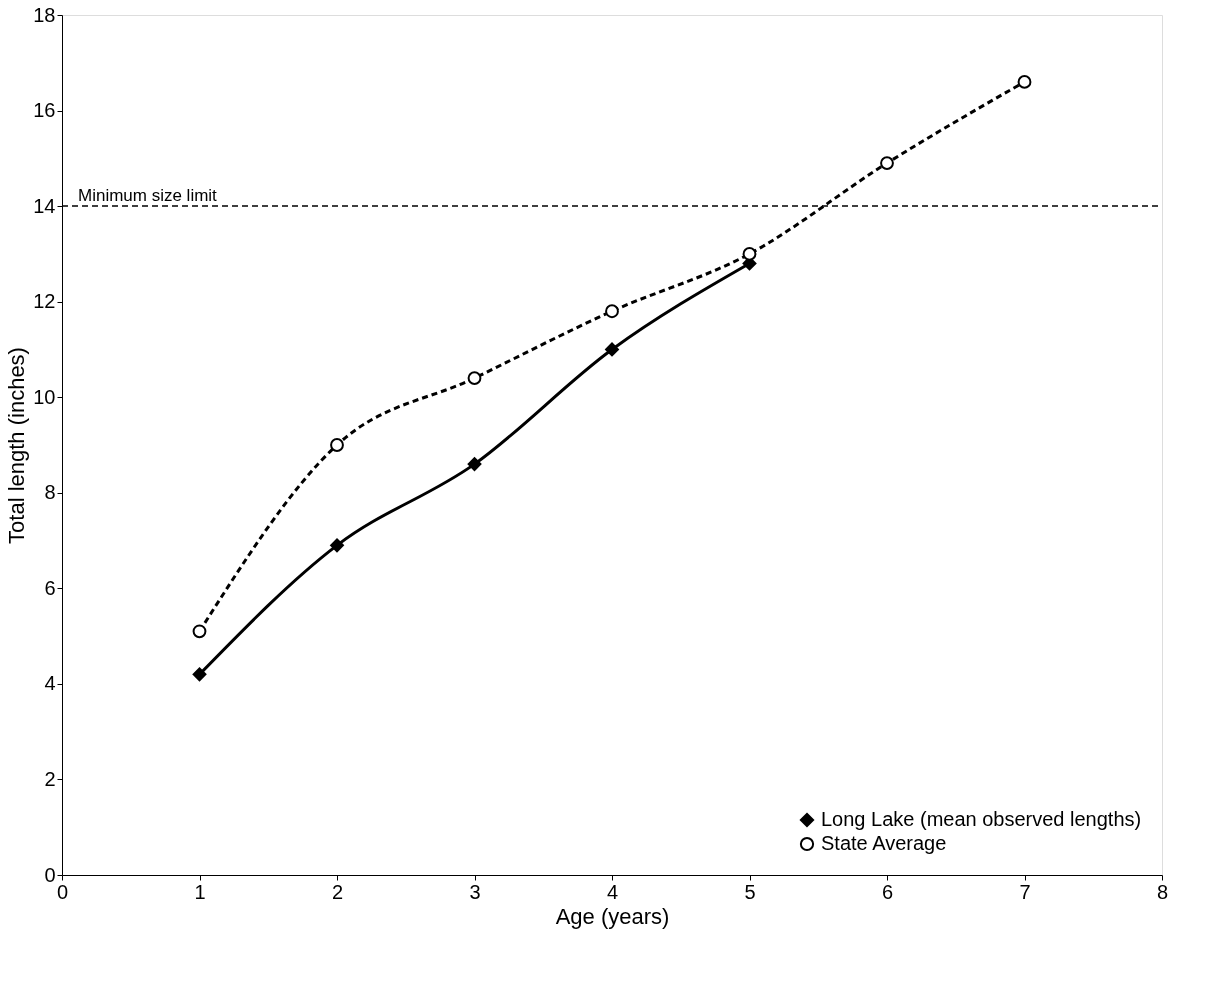 This screenshot has width=1225, height=1006. I want to click on x-tick-label: 8, so click(1162, 891).